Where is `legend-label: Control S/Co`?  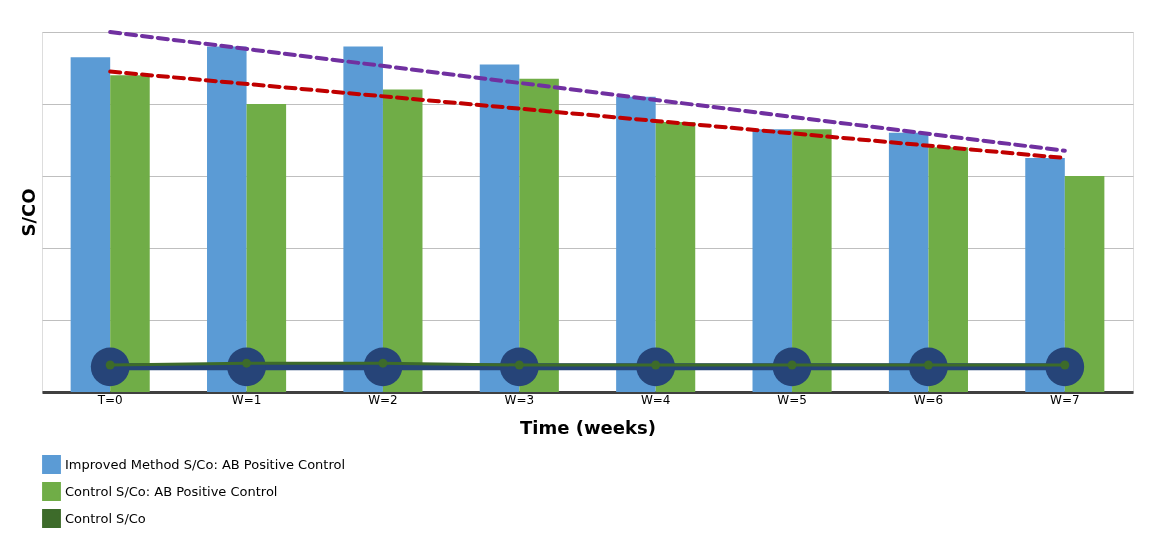
legend-label: Control S/Co is located at coordinates (105, 518).